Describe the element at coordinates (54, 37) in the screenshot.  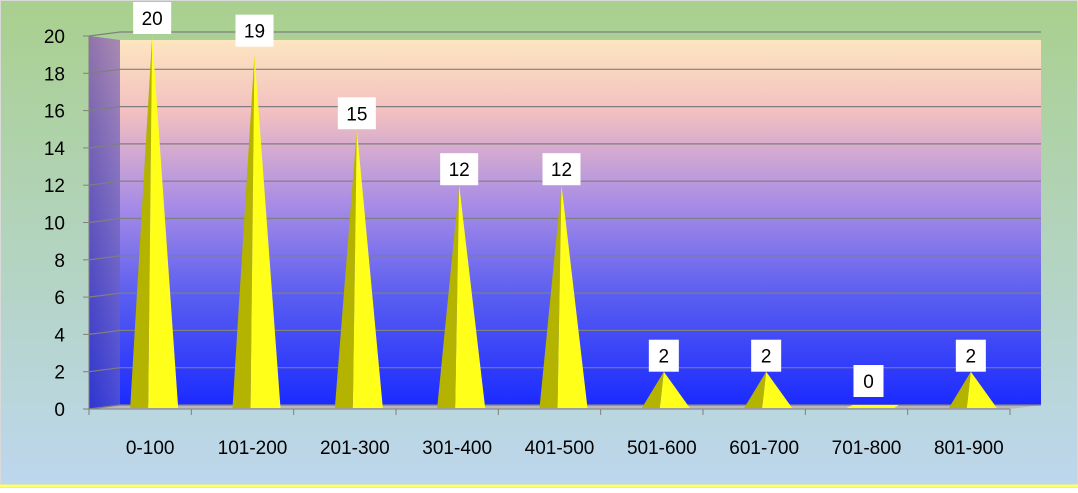
I see `y-tick-label: 20` at that location.